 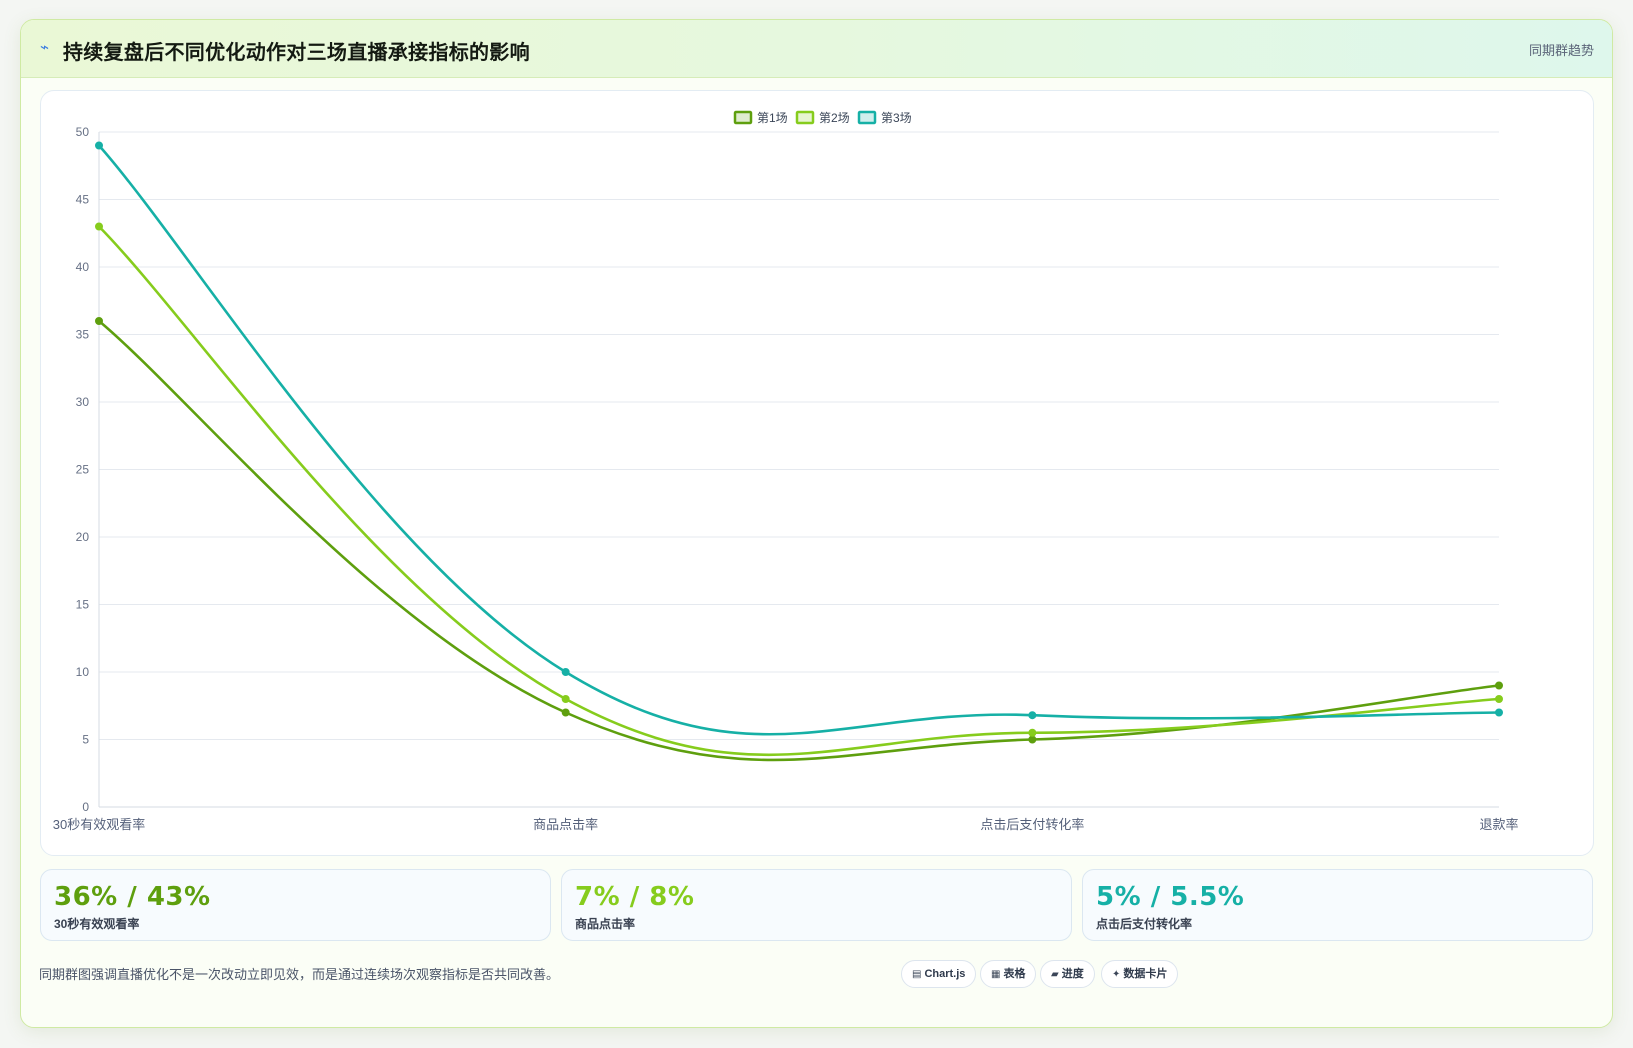 What do you see at coordinates (83, 672) in the screenshot?
I see `y-tick-label: 10` at bounding box center [83, 672].